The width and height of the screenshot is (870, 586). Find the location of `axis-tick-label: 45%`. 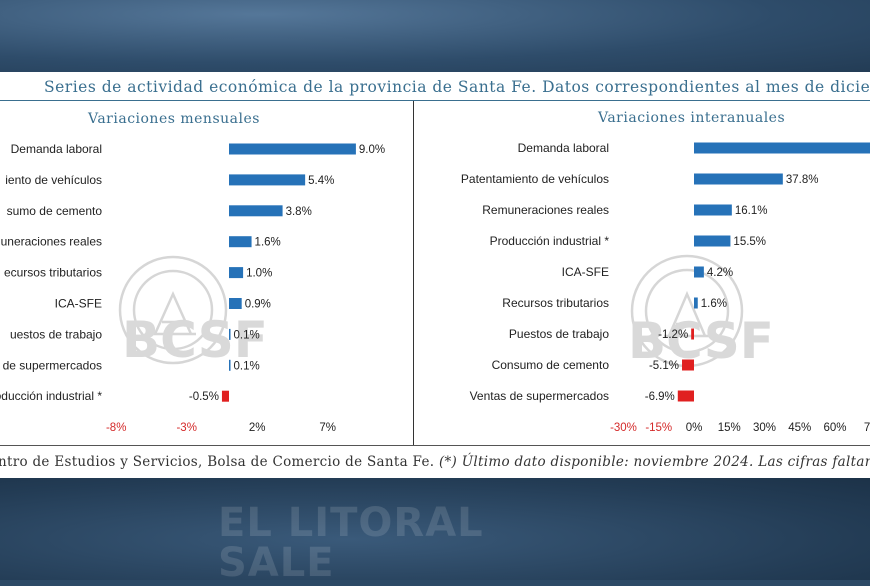

axis-tick-label: 45% is located at coordinates (799, 428).